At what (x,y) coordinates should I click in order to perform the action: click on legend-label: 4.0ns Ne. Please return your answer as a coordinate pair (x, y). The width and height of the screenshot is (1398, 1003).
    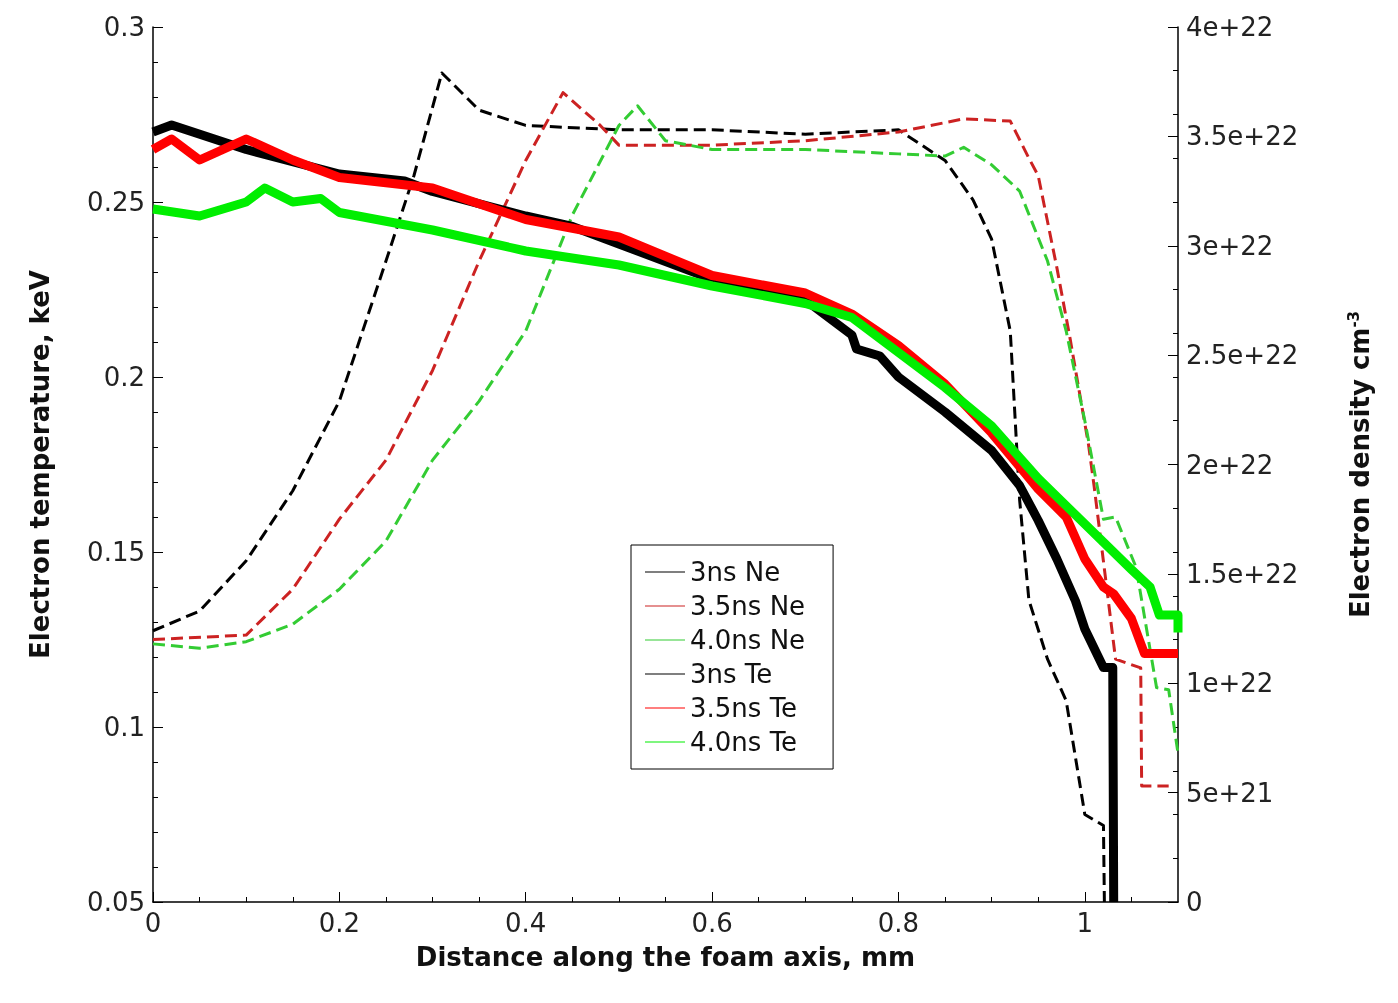
    Looking at the image, I should click on (748, 640).